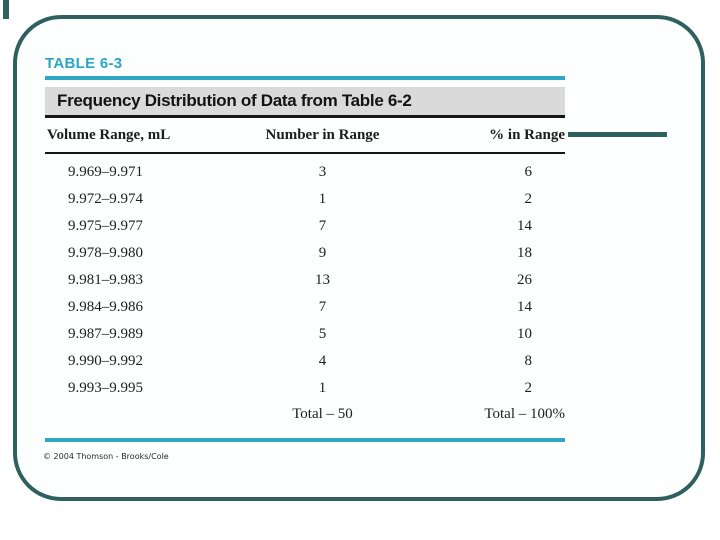 Image resolution: width=720 pixels, height=540 pixels. I want to click on table-row: 9.972–9.974 1 2, so click(305, 199).